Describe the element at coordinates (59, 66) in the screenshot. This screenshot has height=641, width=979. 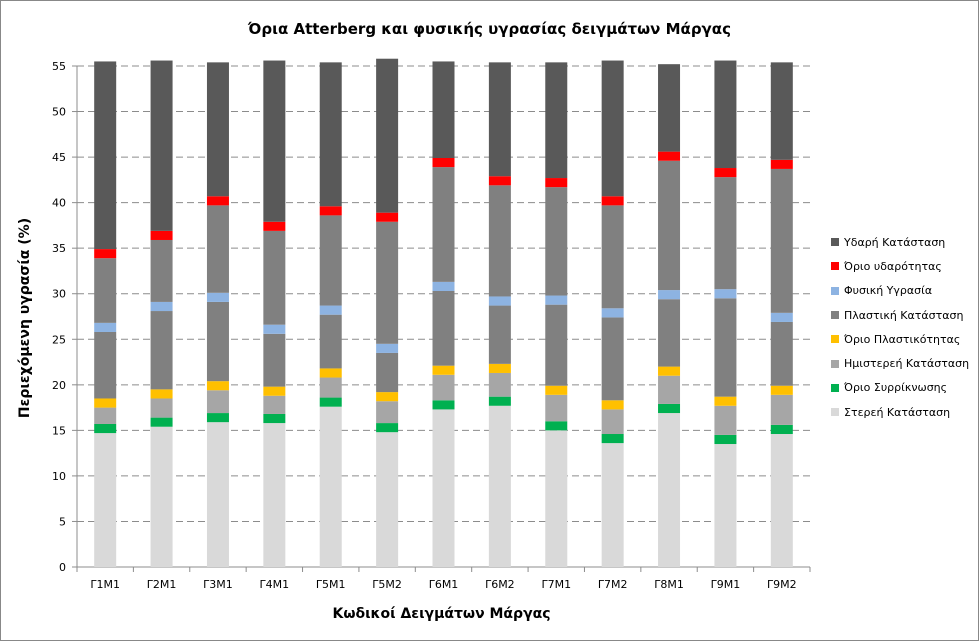
I see `y-tick-label: 55` at that location.